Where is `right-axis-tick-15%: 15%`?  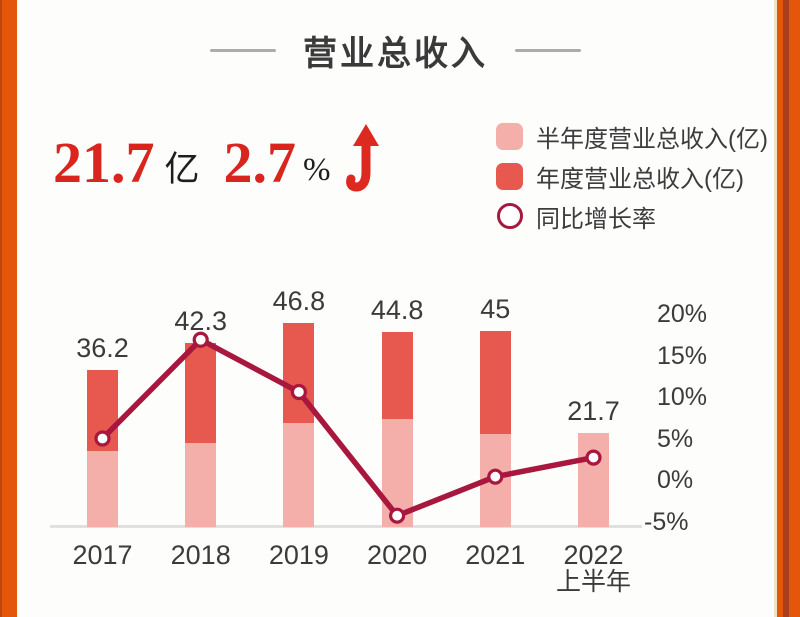
right-axis-tick-15%: 15% is located at coordinates (682, 355).